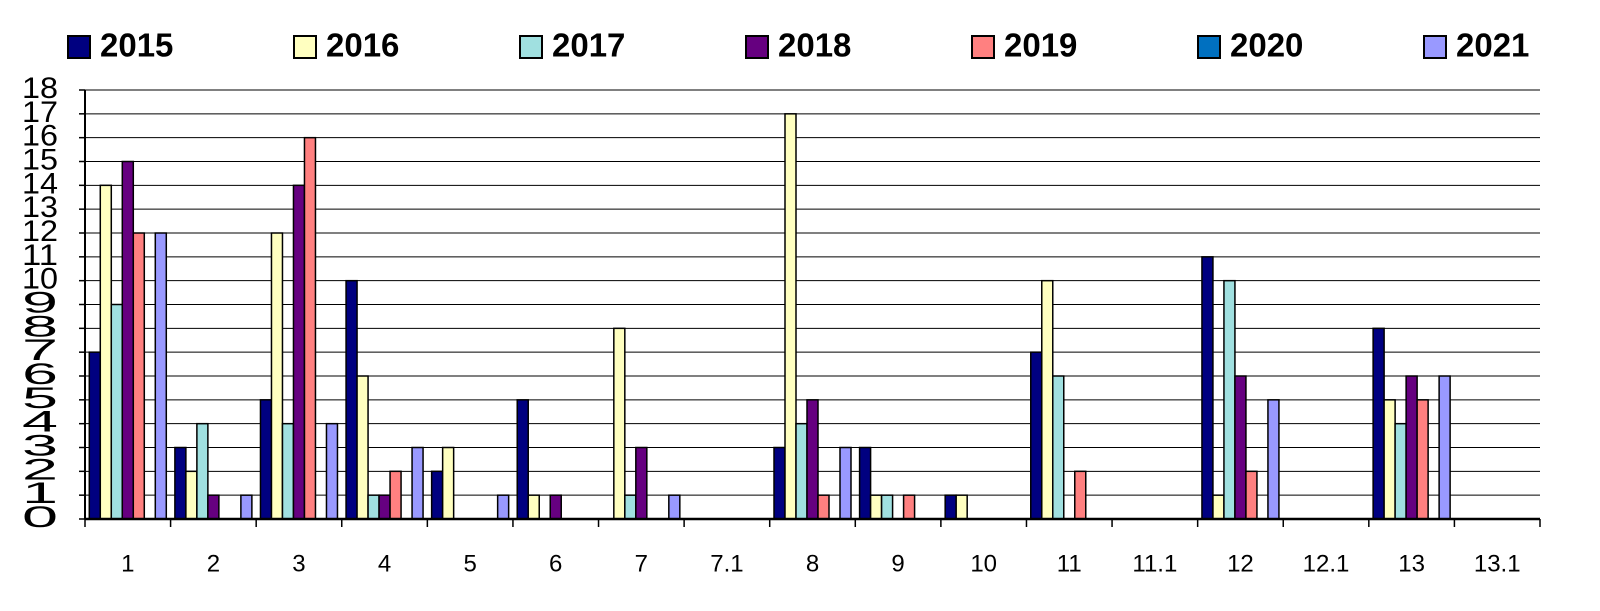 The width and height of the screenshot is (1600, 611). What do you see at coordinates (983, 563) in the screenshot?
I see `x-tick-label: 10` at bounding box center [983, 563].